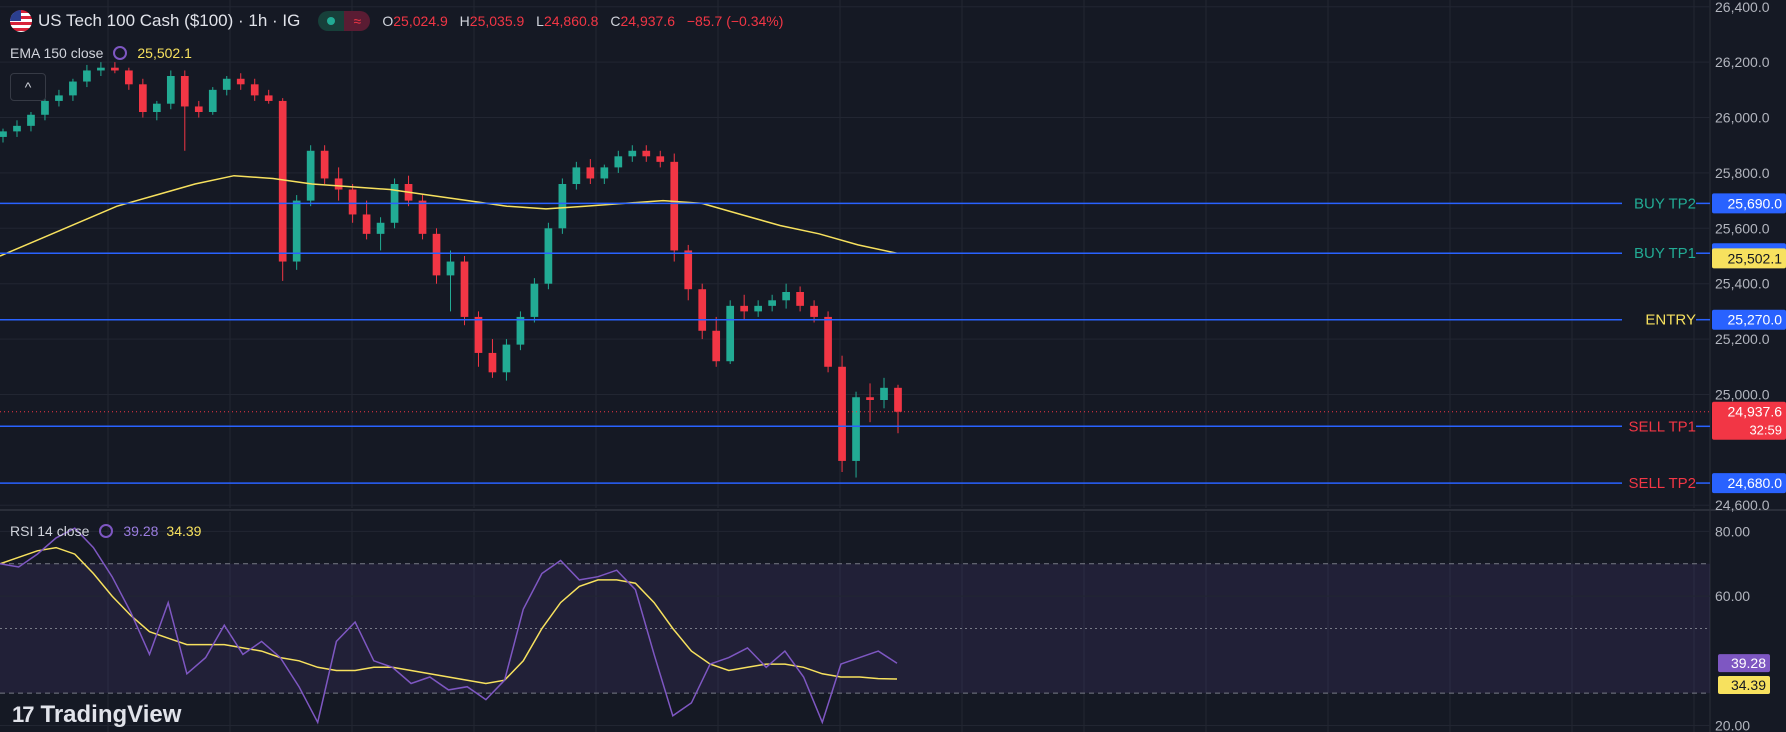 This screenshot has width=1786, height=732. What do you see at coordinates (1742, 284) in the screenshot?
I see `price-tick-label: 25,400.0` at bounding box center [1742, 284].